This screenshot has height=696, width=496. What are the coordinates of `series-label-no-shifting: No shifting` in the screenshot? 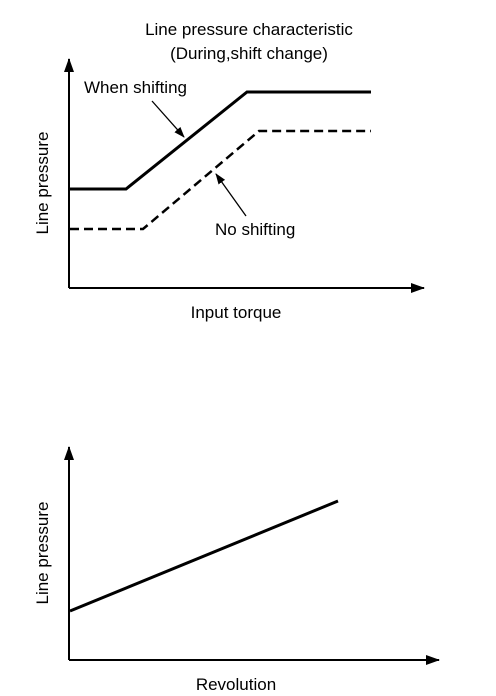 It's located at (255, 229).